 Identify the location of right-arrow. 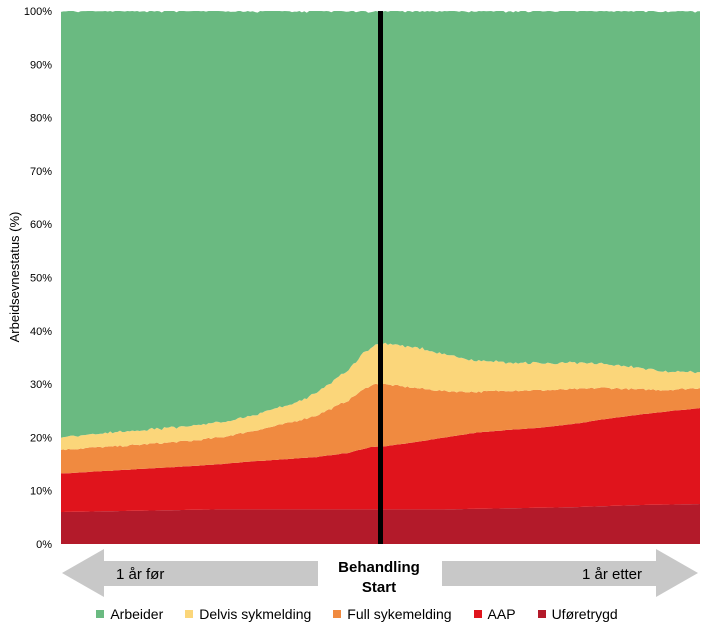
(570, 573).